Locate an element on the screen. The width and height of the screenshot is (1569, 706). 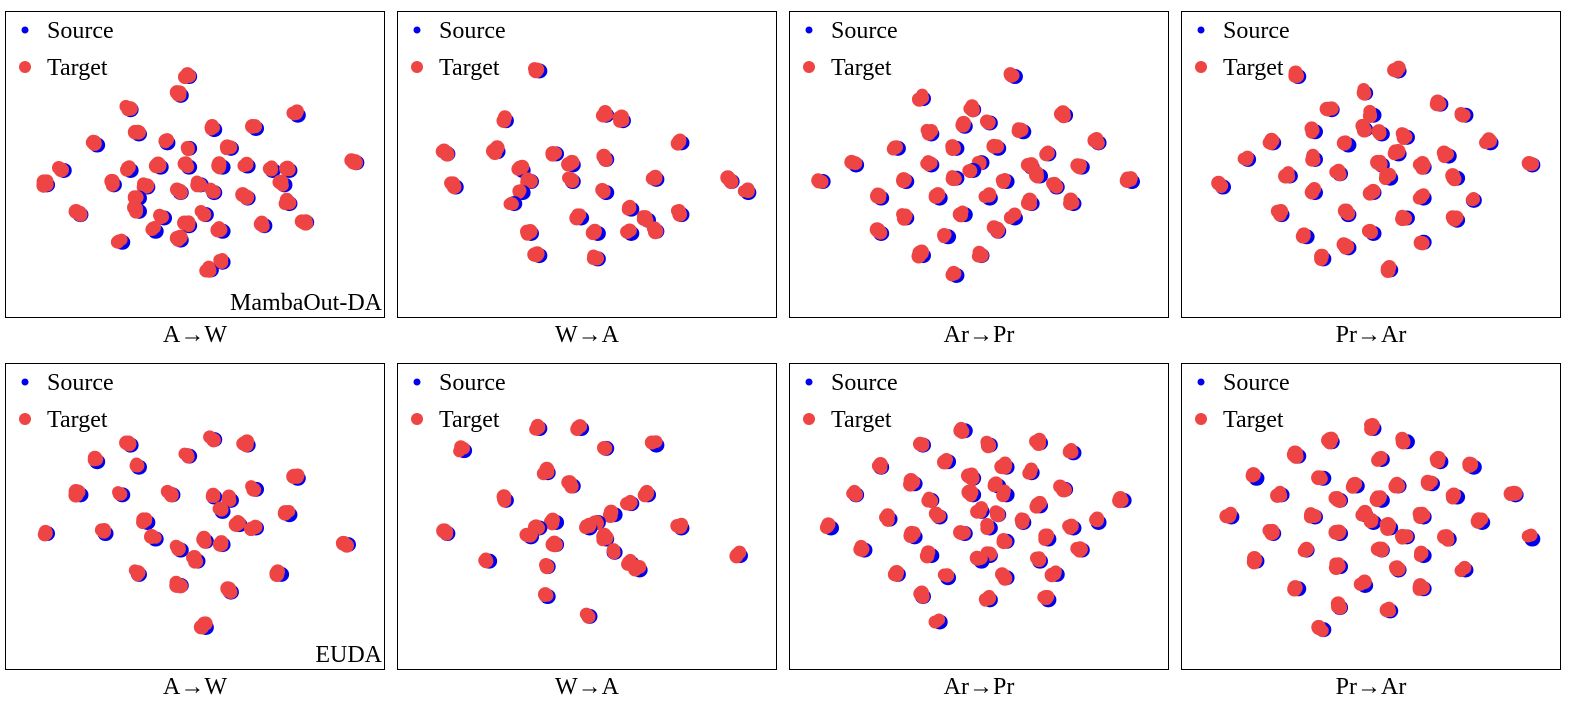
plot-frame is located at coordinates (195, 516).